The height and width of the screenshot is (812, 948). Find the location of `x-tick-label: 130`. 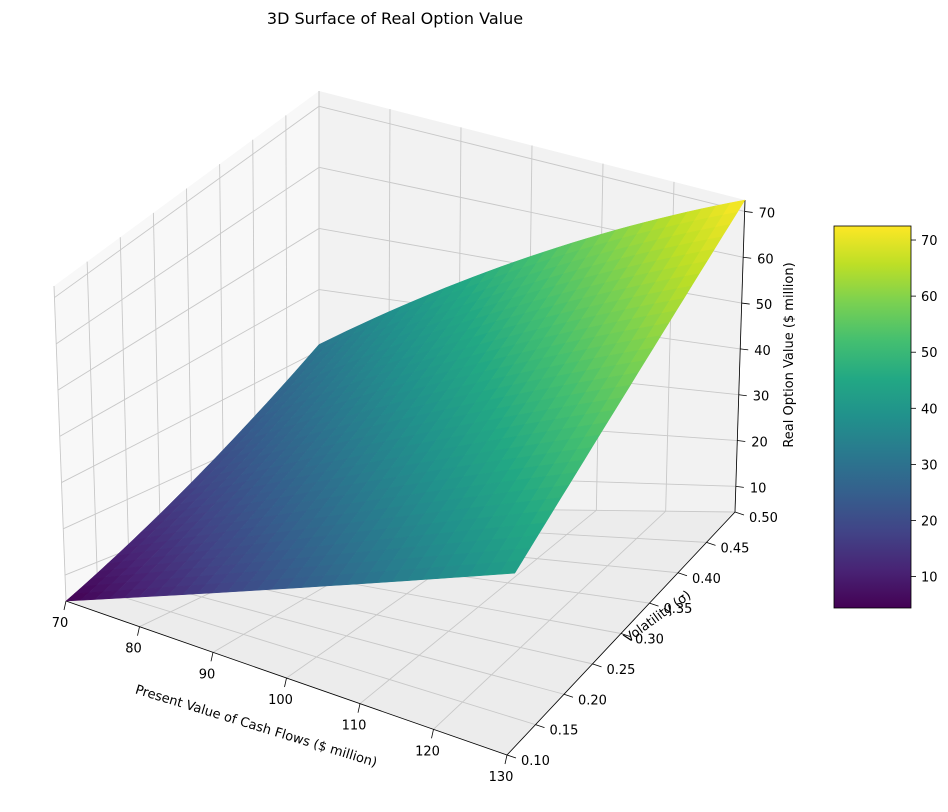

x-tick-label: 130 is located at coordinates (501, 777).